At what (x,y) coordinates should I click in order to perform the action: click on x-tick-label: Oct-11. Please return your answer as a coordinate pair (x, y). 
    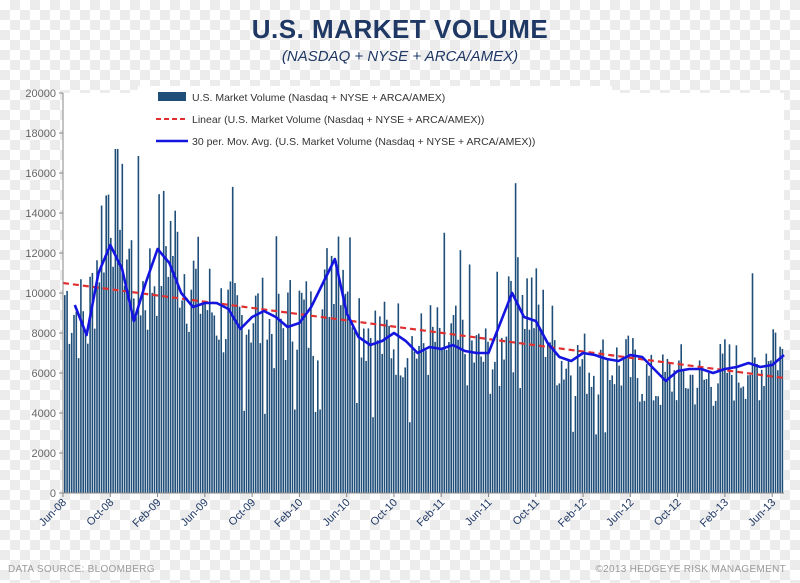
    Looking at the image, I should click on (526, 512).